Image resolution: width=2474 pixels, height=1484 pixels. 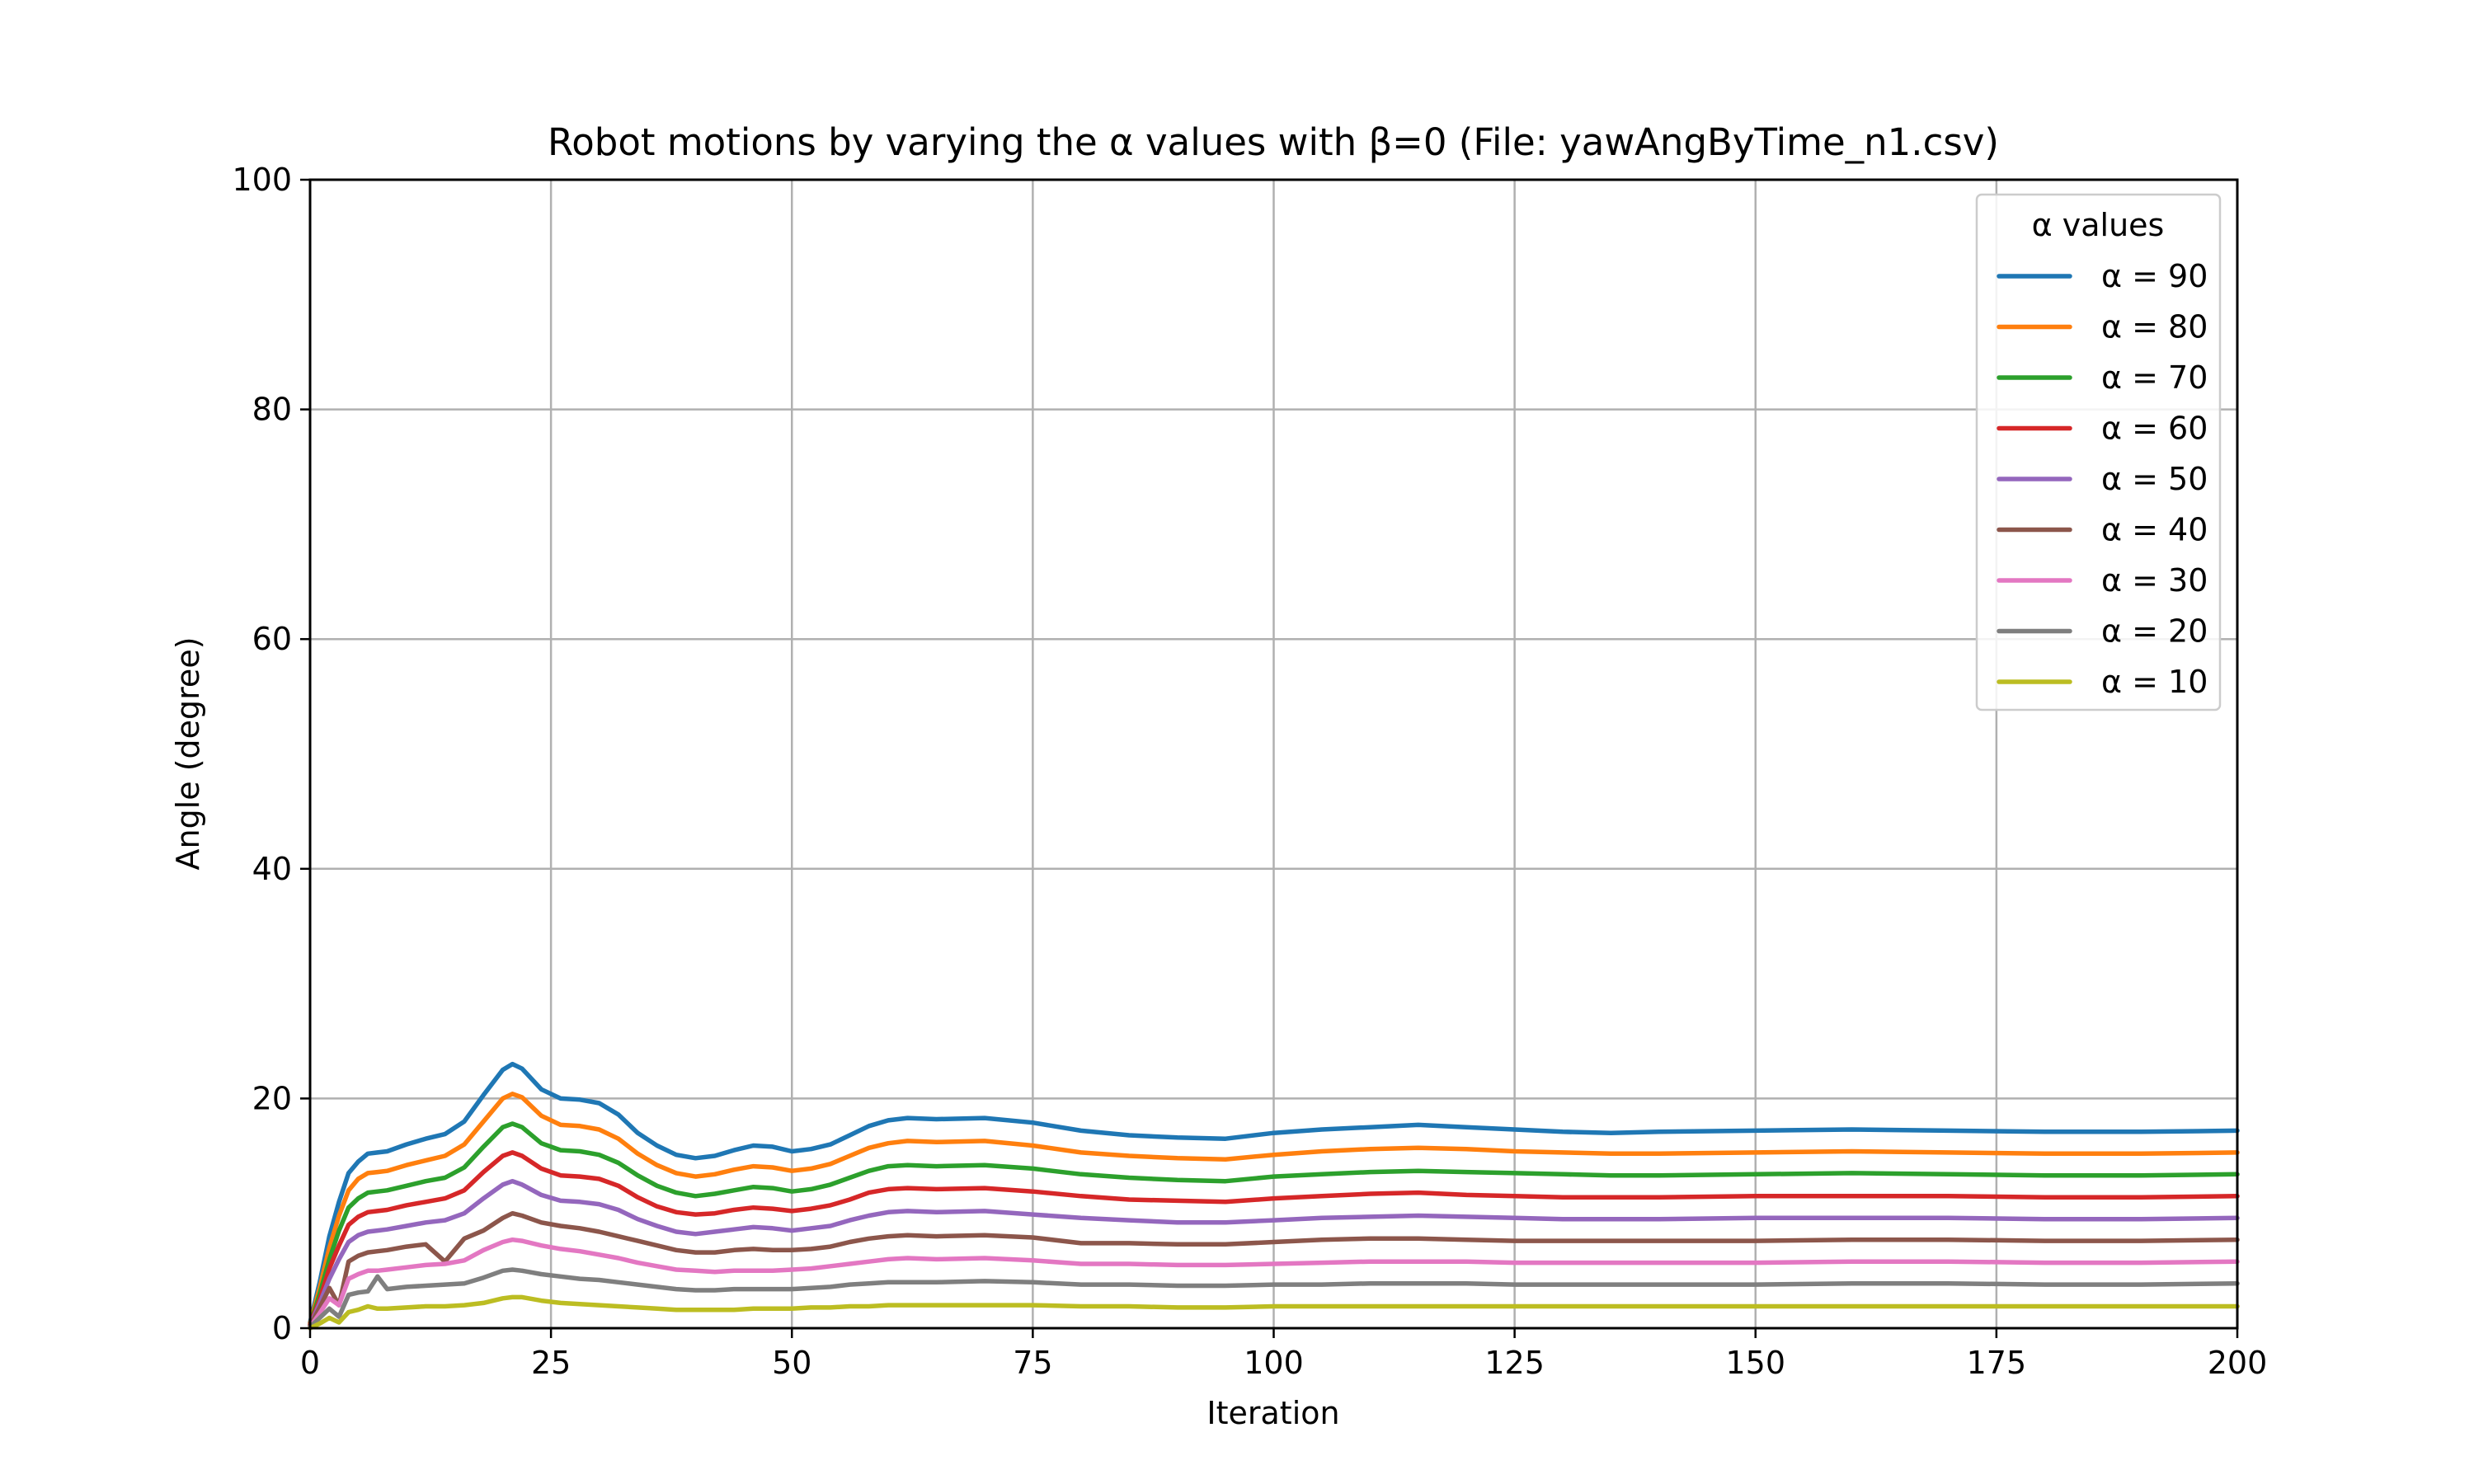 I want to click on y-tick-label: 100, so click(x=262, y=180).